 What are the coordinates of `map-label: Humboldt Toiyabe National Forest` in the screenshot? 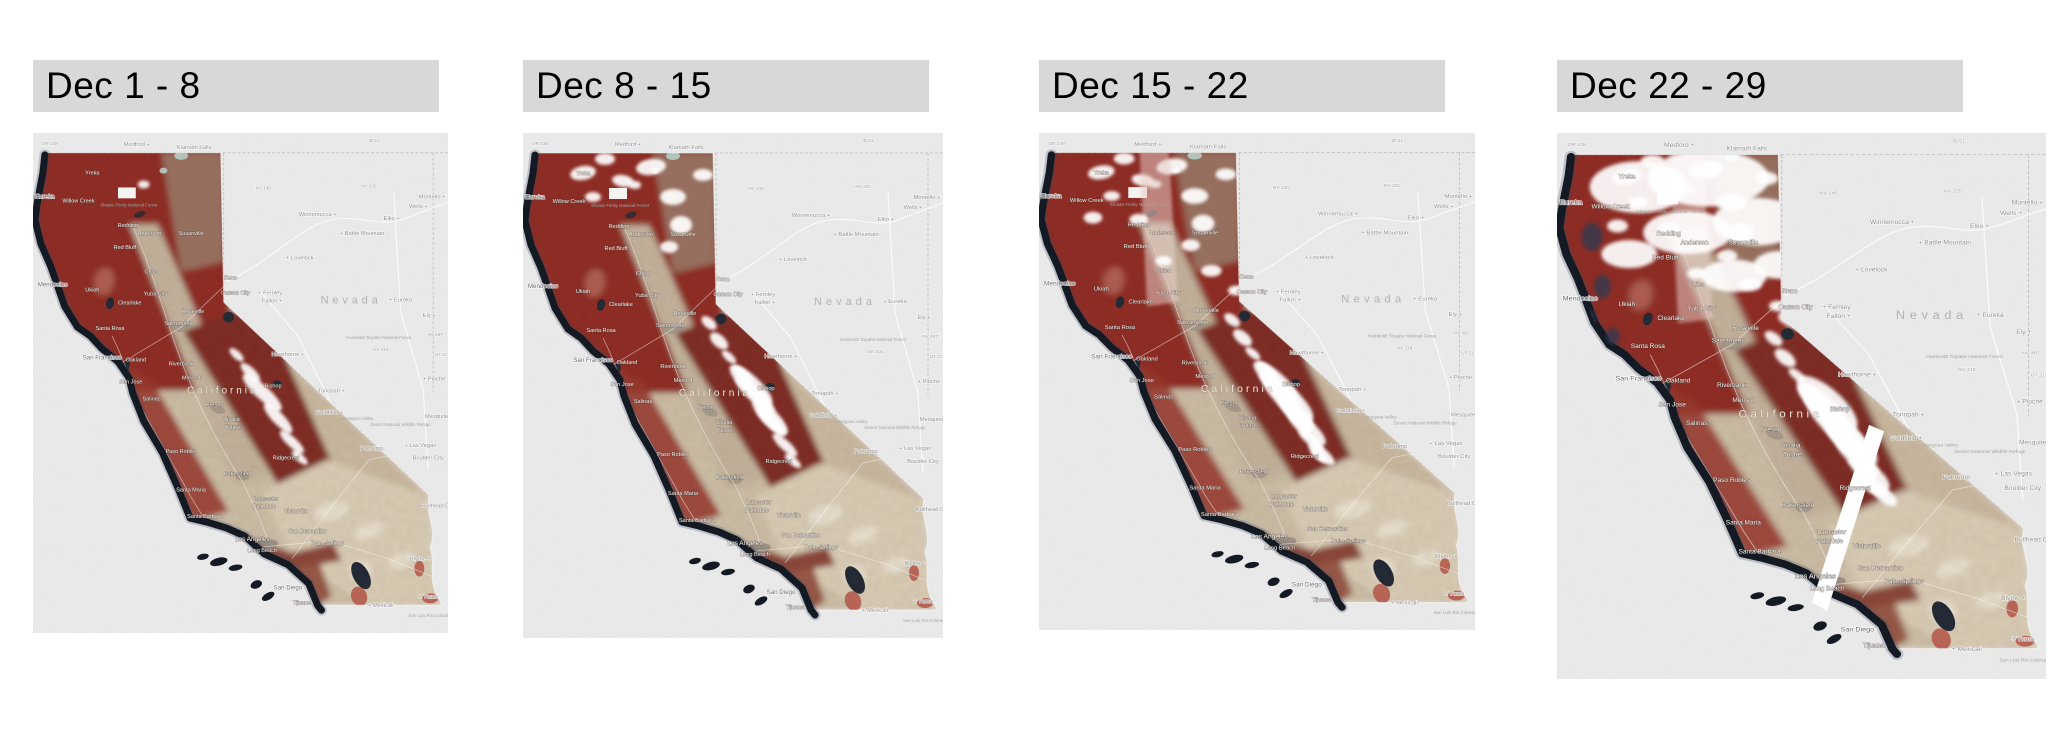 It's located at (379, 337).